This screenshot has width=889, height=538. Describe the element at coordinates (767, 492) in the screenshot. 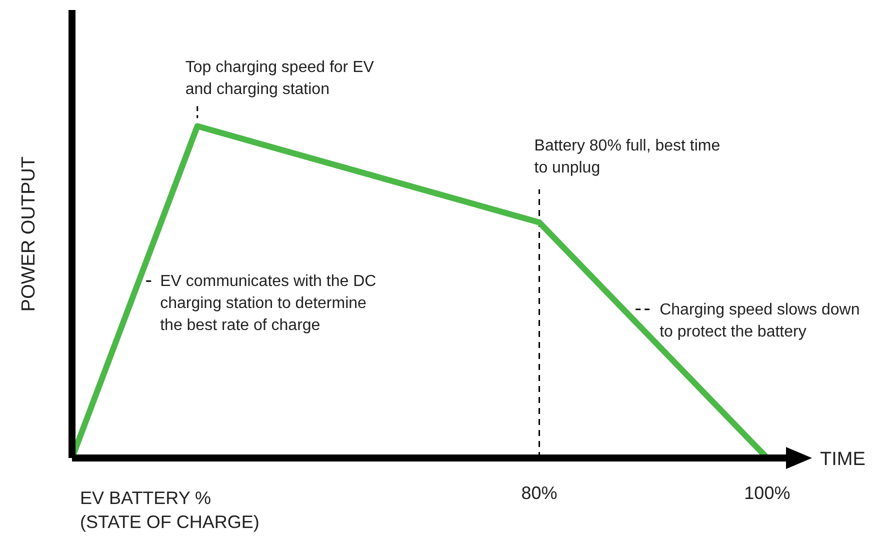

I see `x-tick-label: 100%` at that location.